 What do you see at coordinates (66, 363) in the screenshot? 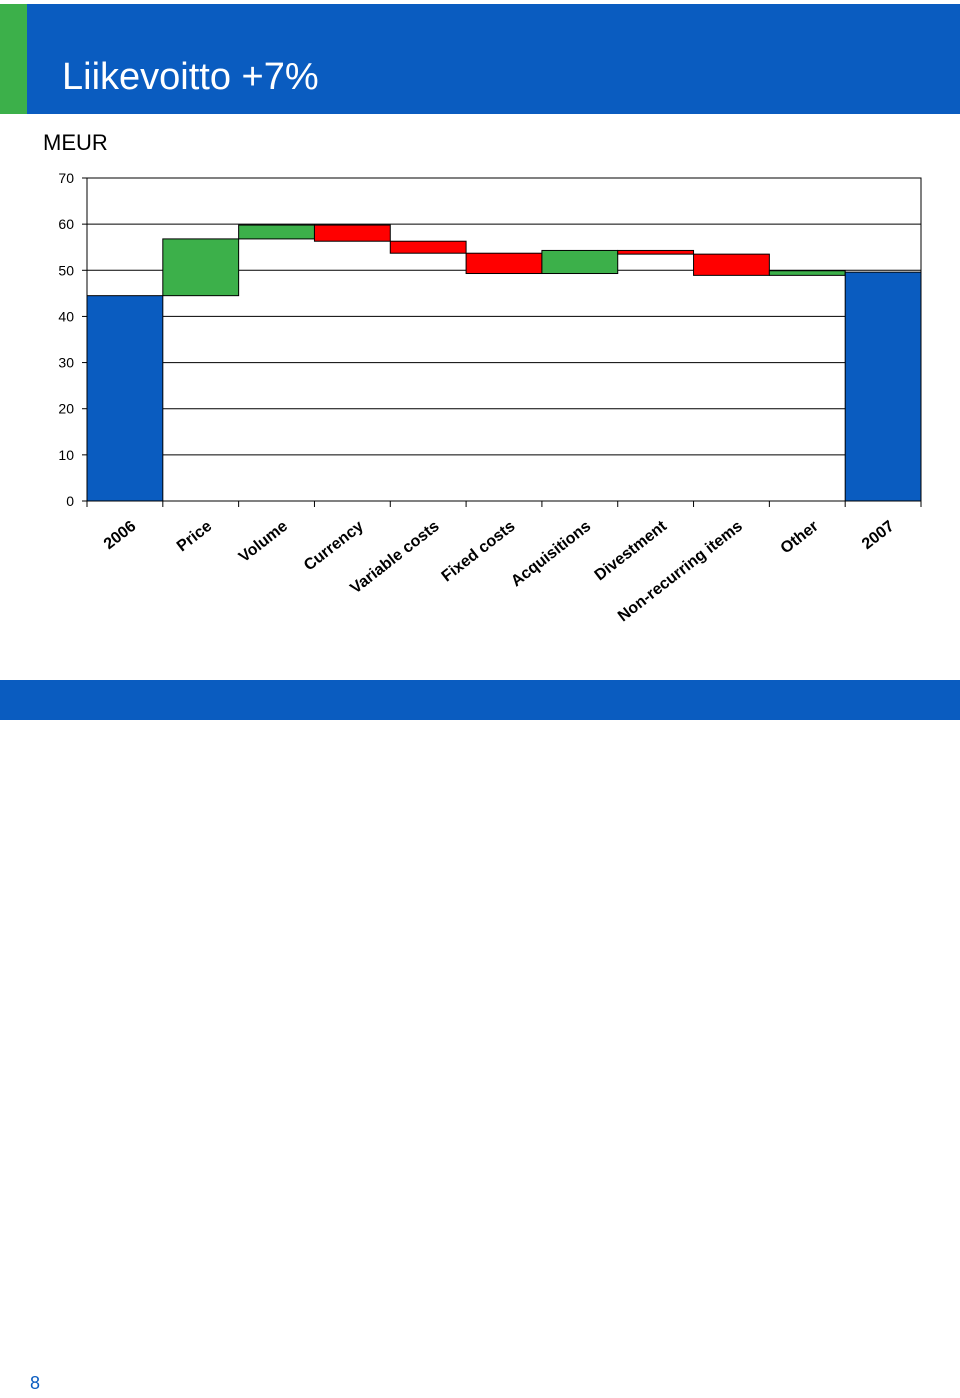
I see `y-tick-label: 30` at bounding box center [66, 363].